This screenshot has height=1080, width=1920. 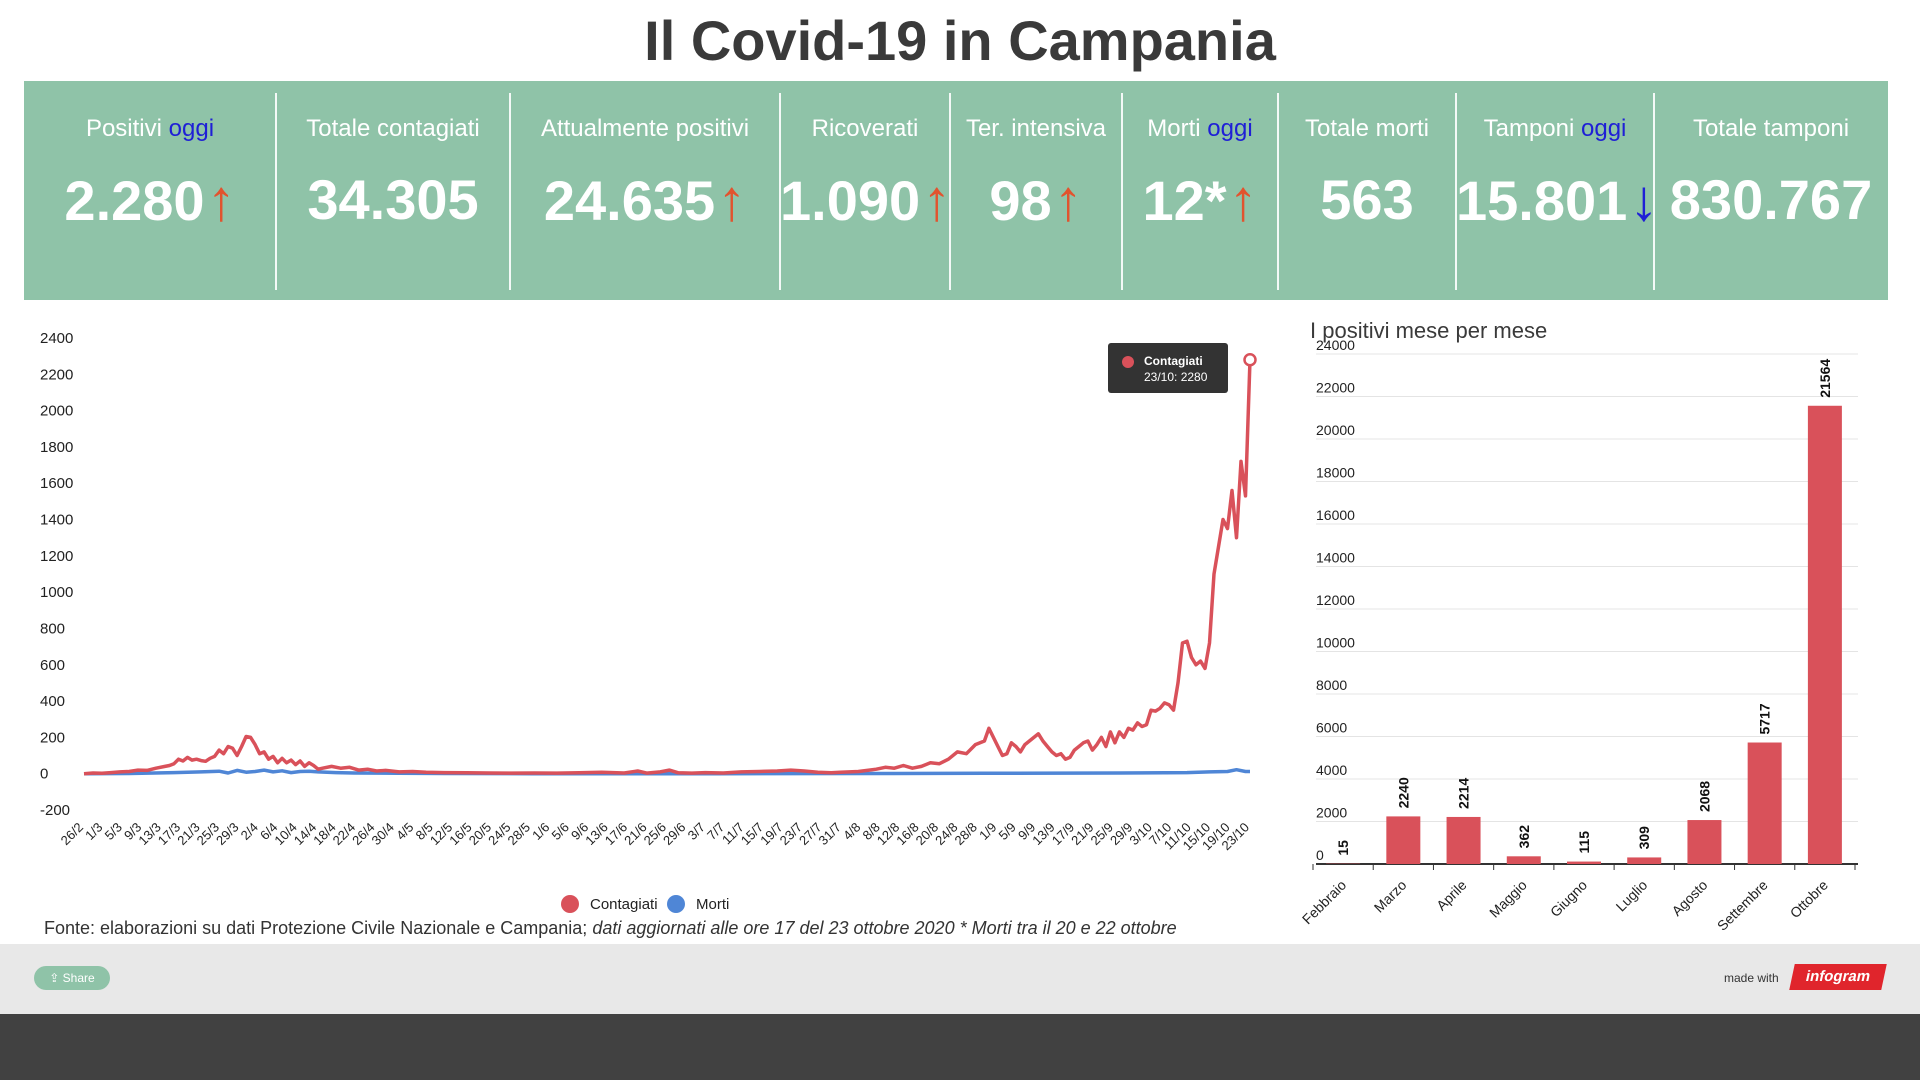 I want to click on y-tick-label: 2000, so click(x=56, y=411).